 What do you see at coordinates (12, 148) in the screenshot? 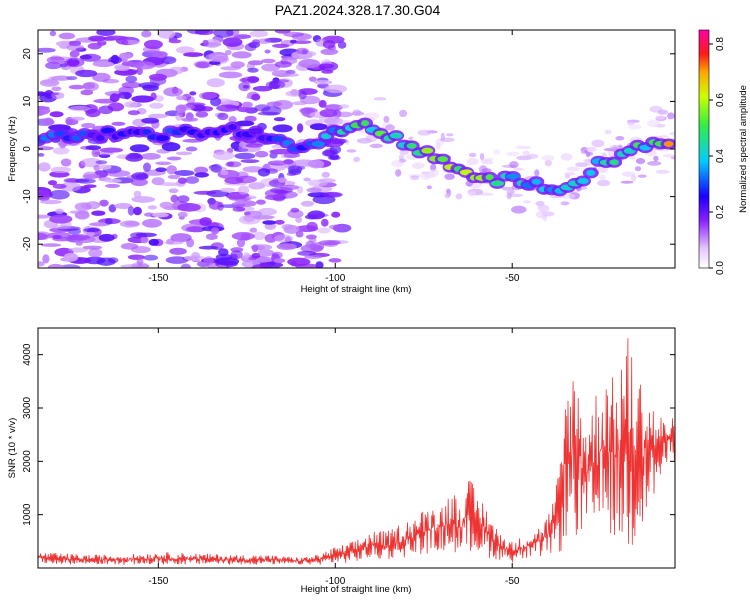
I see `spectrogram-y-axis-title: Frequency (Hz)` at bounding box center [12, 148].